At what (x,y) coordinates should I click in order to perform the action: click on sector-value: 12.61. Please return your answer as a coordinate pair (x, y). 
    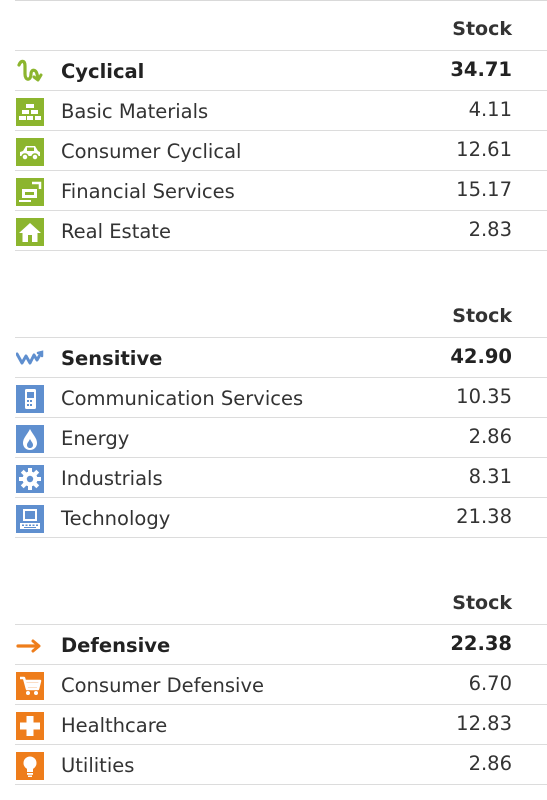
    Looking at the image, I should click on (484, 149).